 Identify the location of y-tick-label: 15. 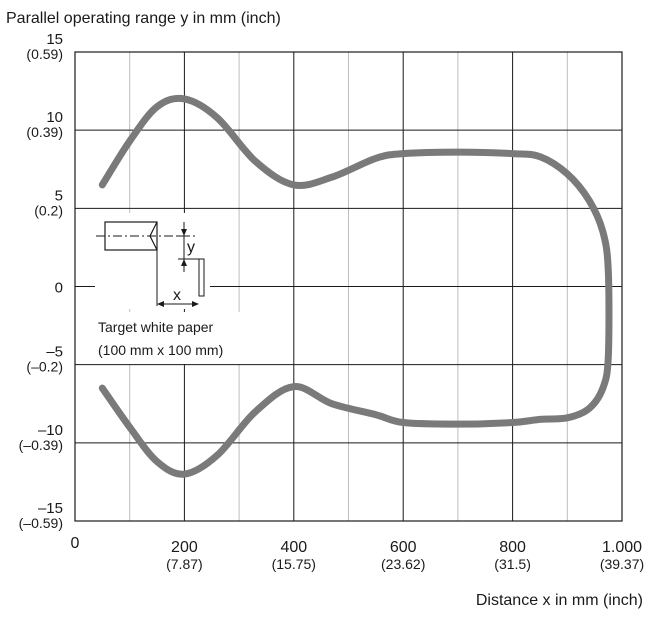
(54, 39).